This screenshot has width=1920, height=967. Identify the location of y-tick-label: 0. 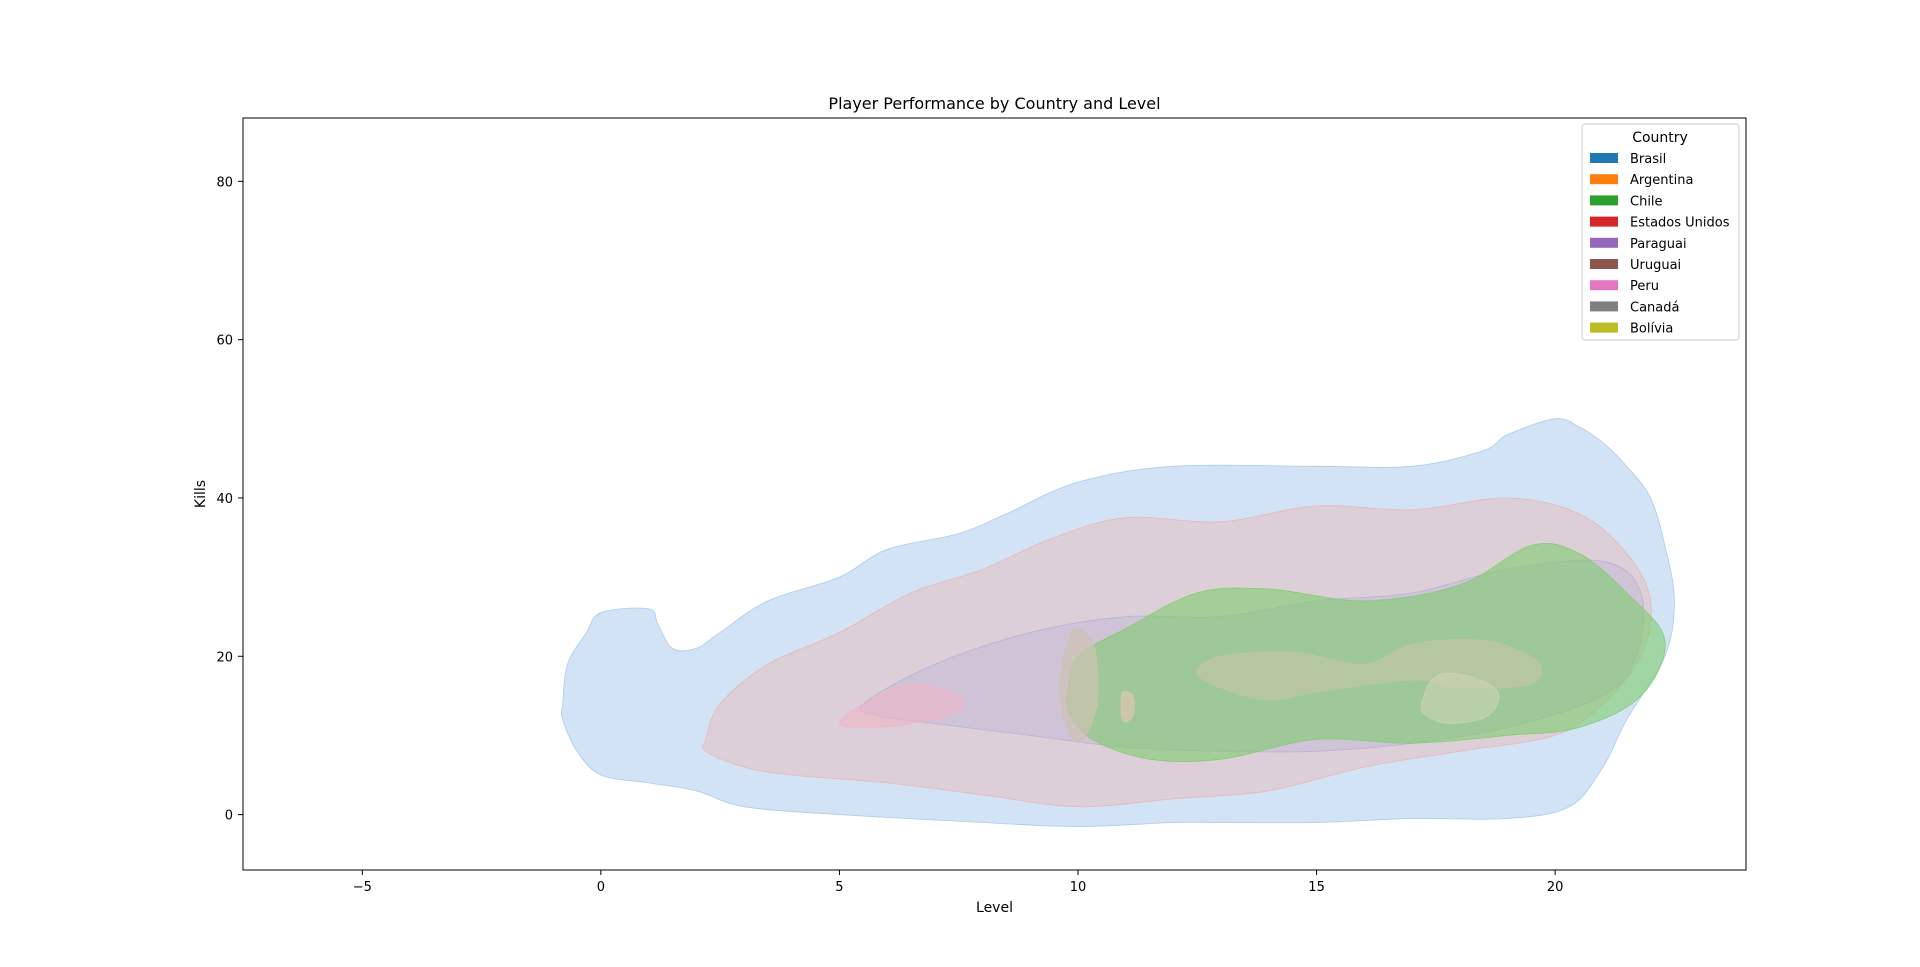
(229, 816).